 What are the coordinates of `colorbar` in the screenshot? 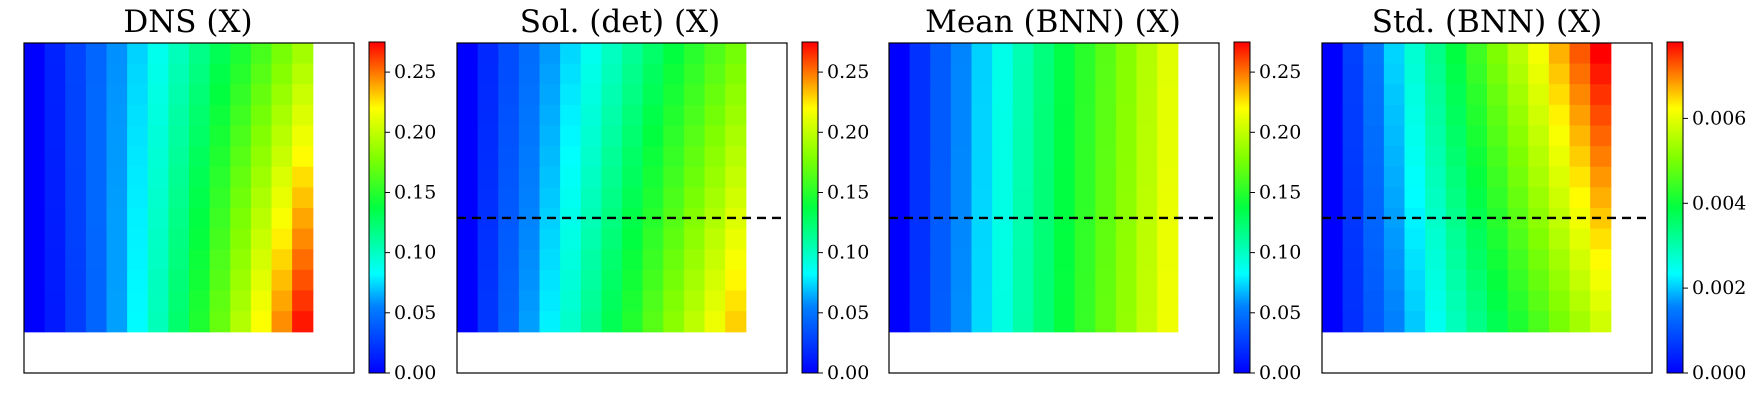 It's located at (810, 207).